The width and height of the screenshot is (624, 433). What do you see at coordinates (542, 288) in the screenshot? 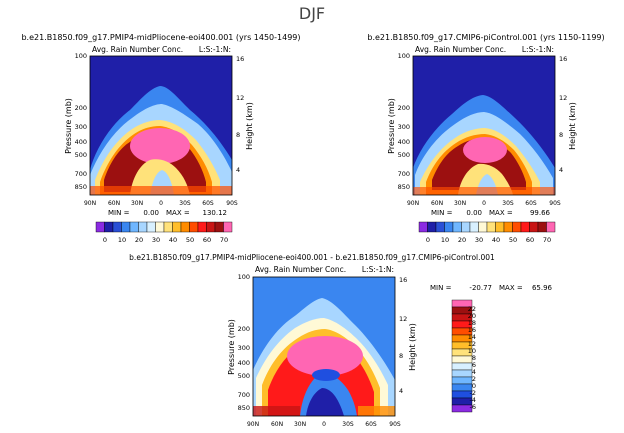
I see `panel-diff-max-value: 65.96` at bounding box center [542, 288].